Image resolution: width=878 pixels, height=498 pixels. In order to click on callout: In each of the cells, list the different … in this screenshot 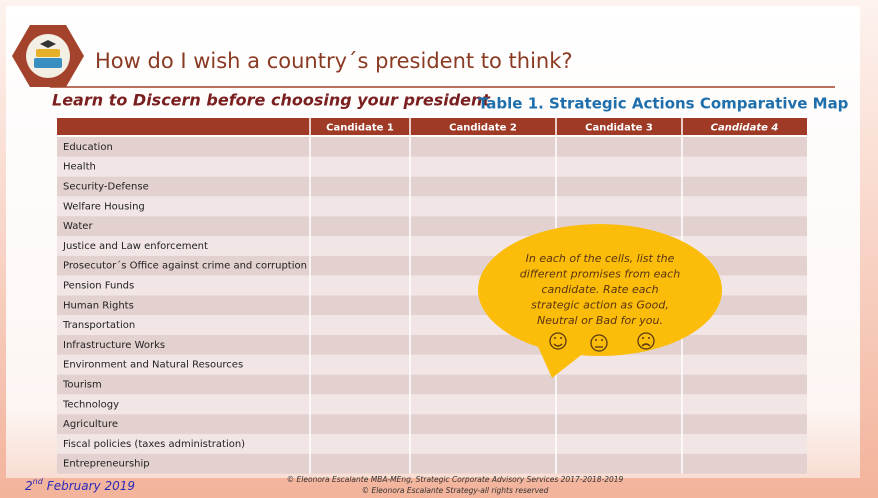, I will do `click(600, 301)`.